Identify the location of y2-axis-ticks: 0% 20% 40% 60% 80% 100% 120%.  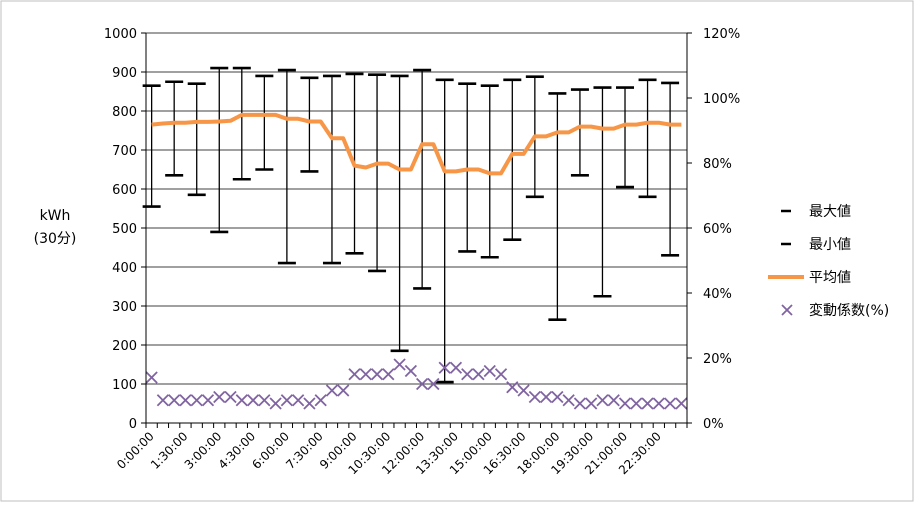
(713, 229).